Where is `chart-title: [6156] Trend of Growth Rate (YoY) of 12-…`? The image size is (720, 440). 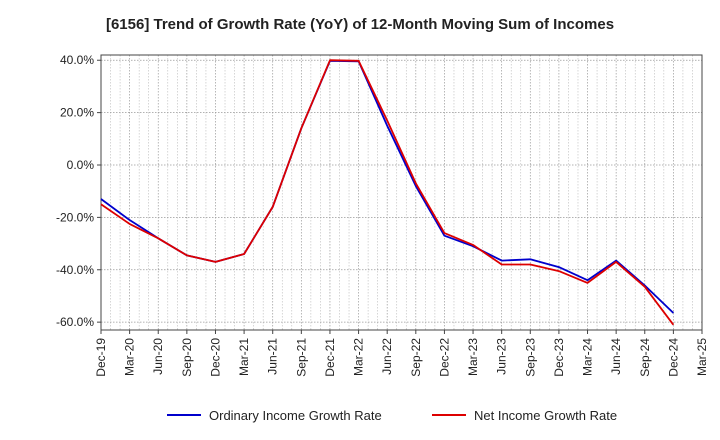 chart-title: [6156] Trend of Growth Rate (YoY) of 12-… is located at coordinates (360, 24).